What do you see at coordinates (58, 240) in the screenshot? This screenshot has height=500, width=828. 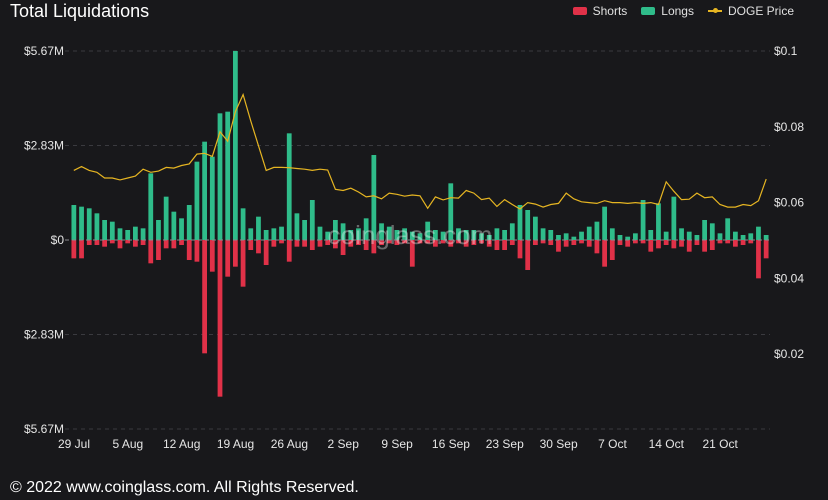 I see `y-left-tick-label: $0` at bounding box center [58, 240].